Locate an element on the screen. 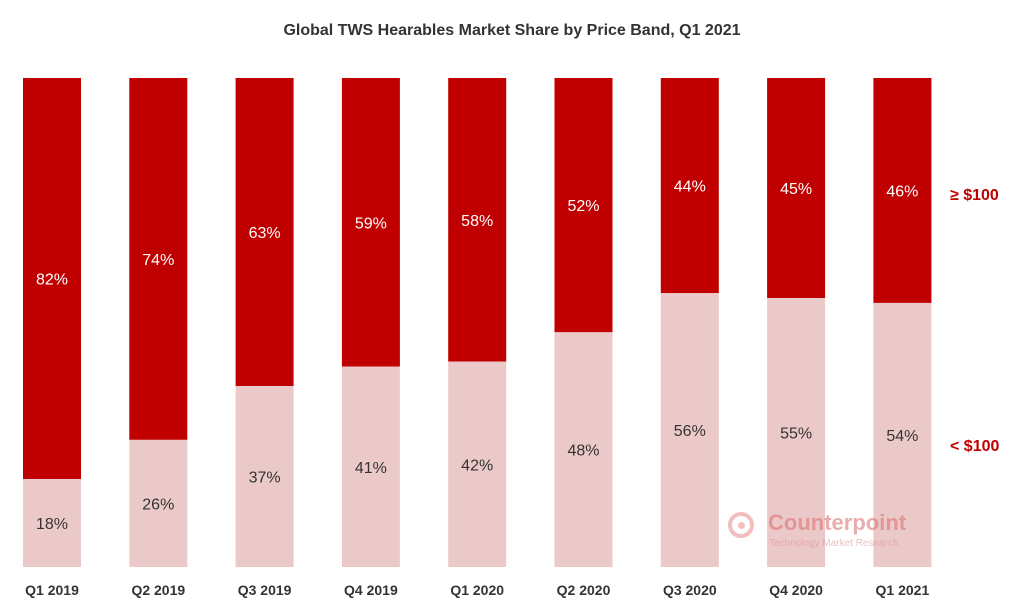 This screenshot has width=1024, height=613. watermark-name: Counterpoint is located at coordinates (837, 522).